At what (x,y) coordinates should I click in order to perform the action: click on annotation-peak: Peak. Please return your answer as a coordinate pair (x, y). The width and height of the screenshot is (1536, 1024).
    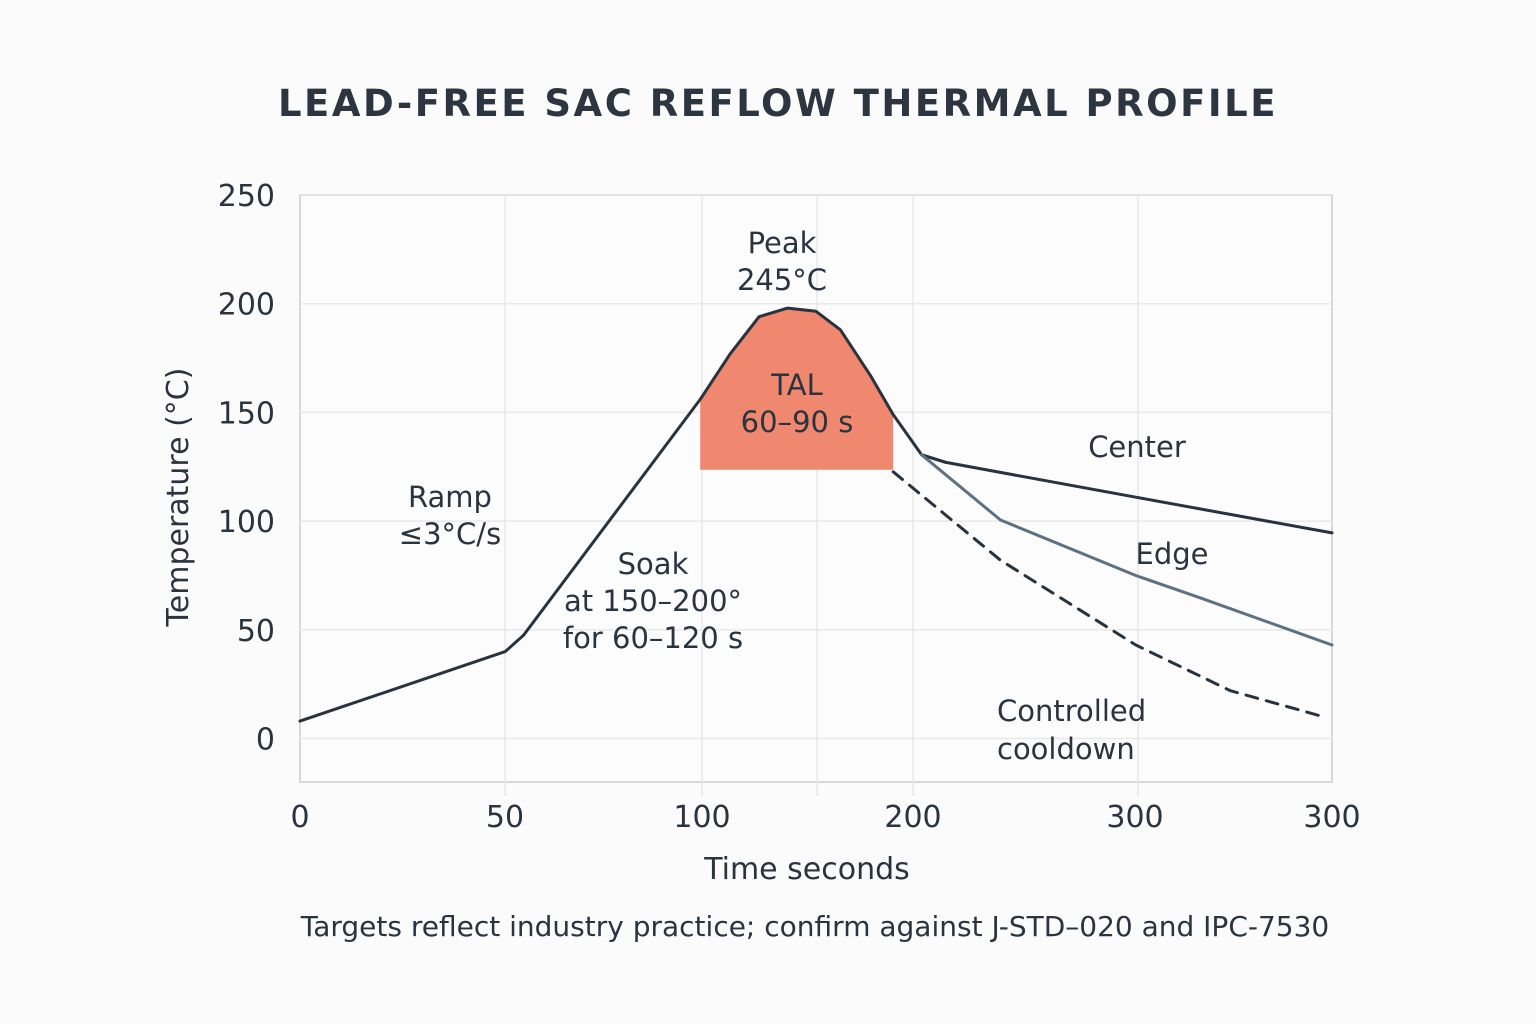
    Looking at the image, I should click on (782, 243).